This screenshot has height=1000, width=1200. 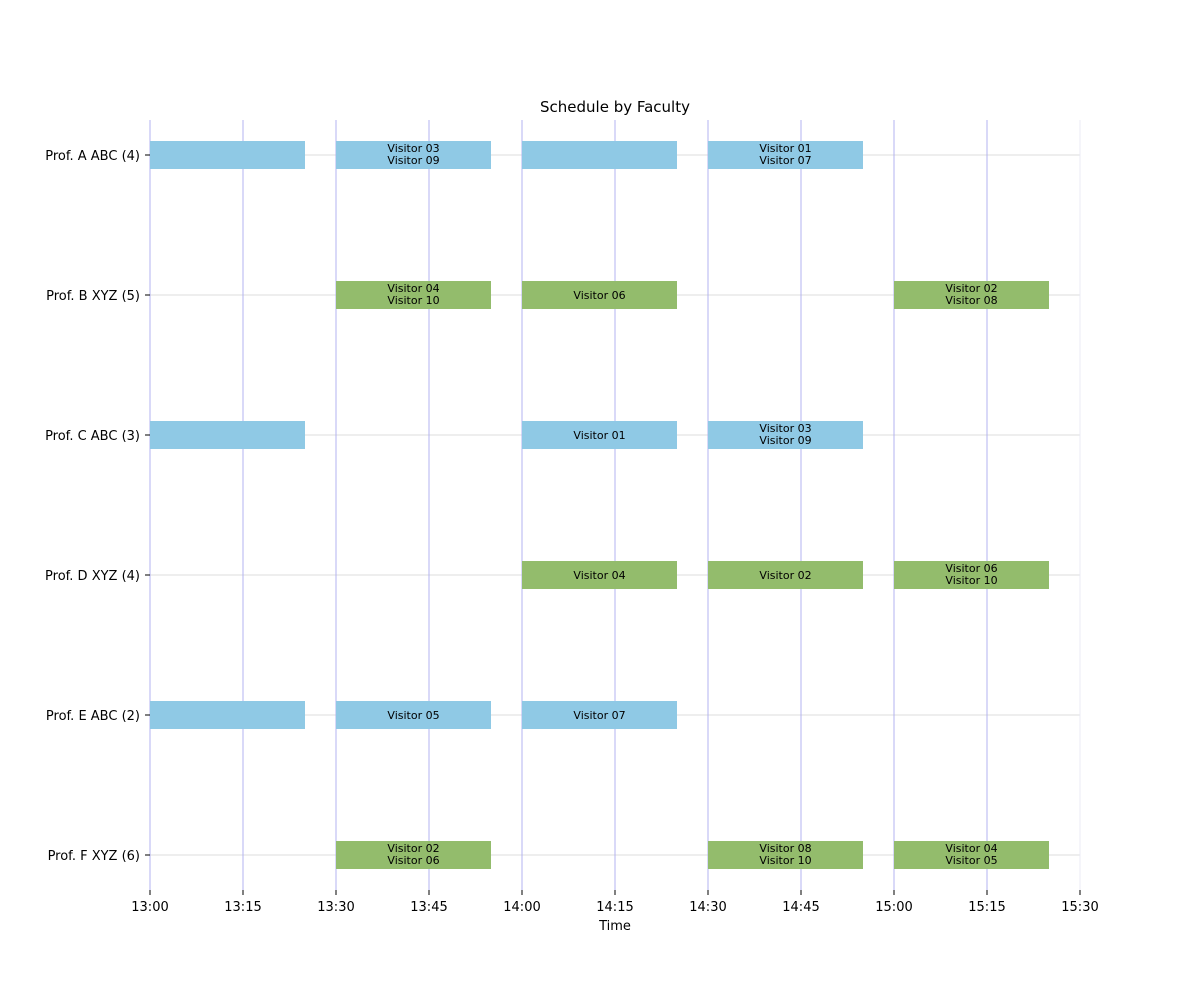 What do you see at coordinates (986, 907) in the screenshot?
I see `x-tick-label: 15:15` at bounding box center [986, 907].